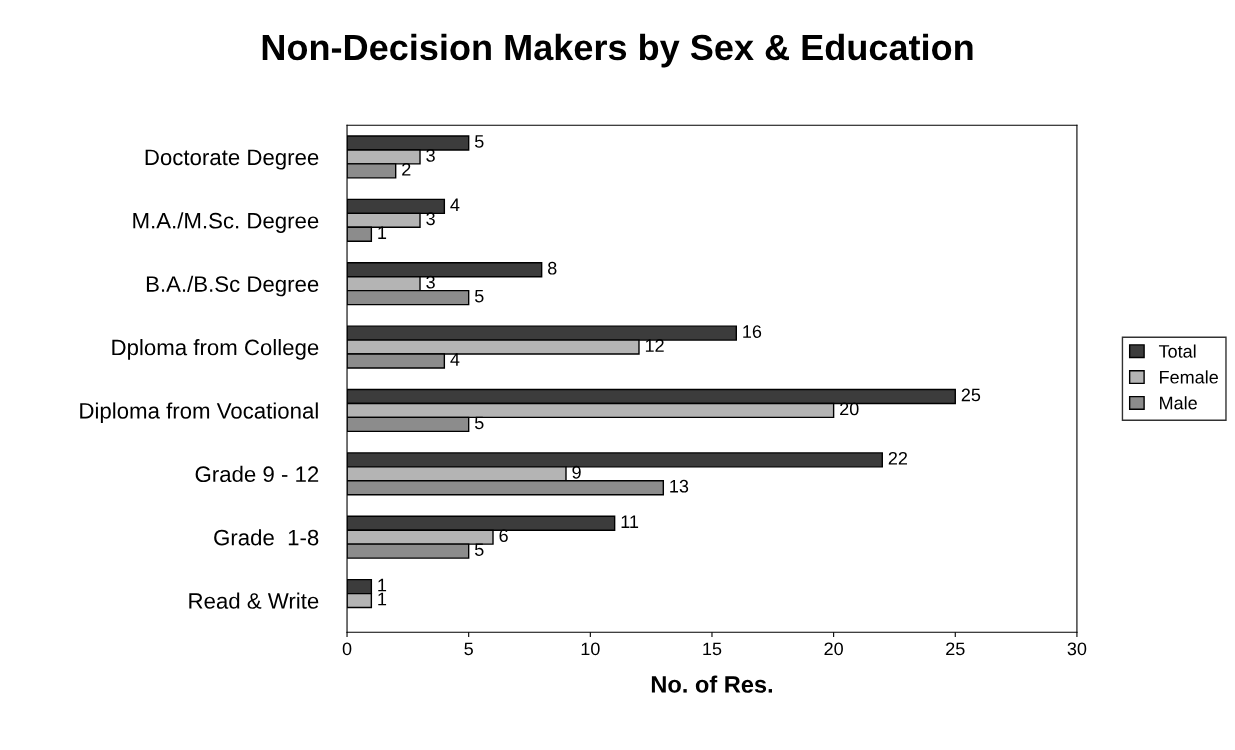  Describe the element at coordinates (215, 349) in the screenshot. I see `y-tick-label: Dploma from College` at that location.